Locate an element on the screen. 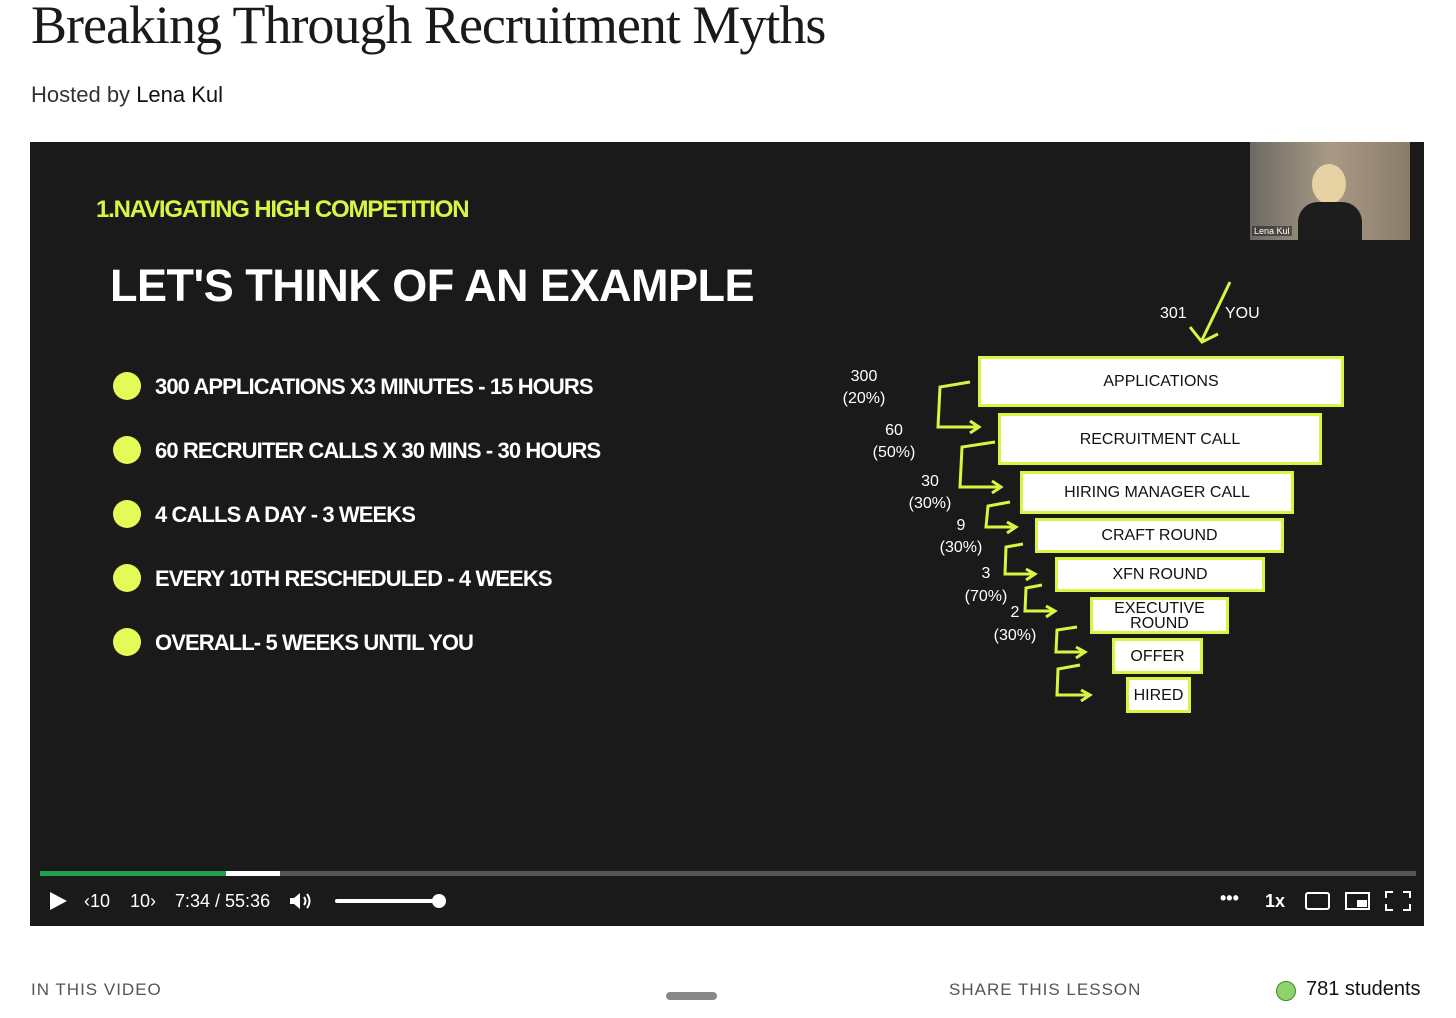  host-line: Hosted by Lena Kul is located at coordinates (127, 95).